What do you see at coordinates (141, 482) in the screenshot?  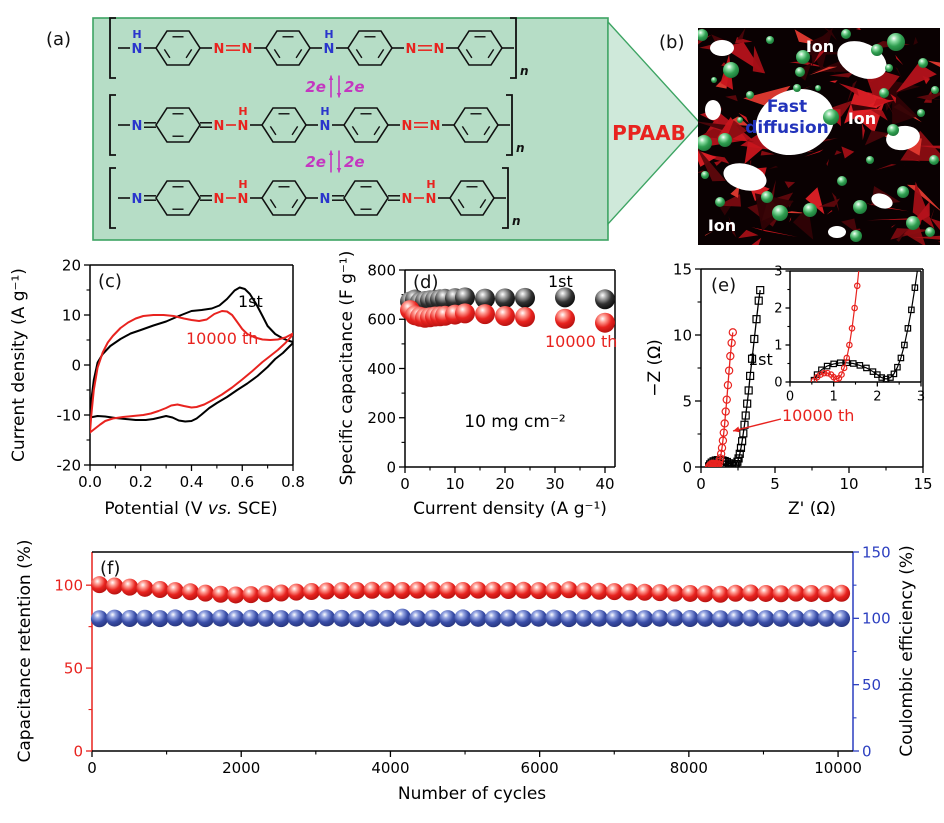 I see `svg-text: 0.2` at bounding box center [141, 482].